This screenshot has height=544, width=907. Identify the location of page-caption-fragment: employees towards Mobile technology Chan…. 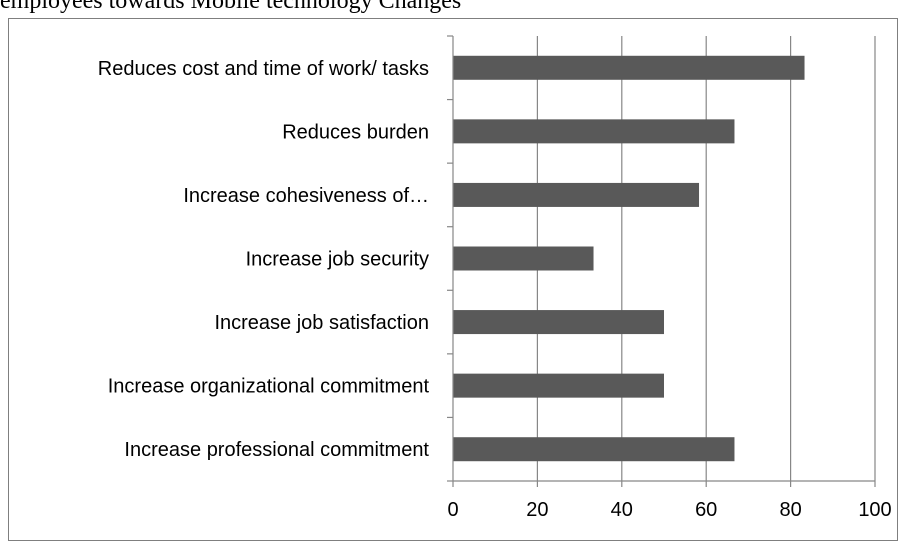
(231, 7).